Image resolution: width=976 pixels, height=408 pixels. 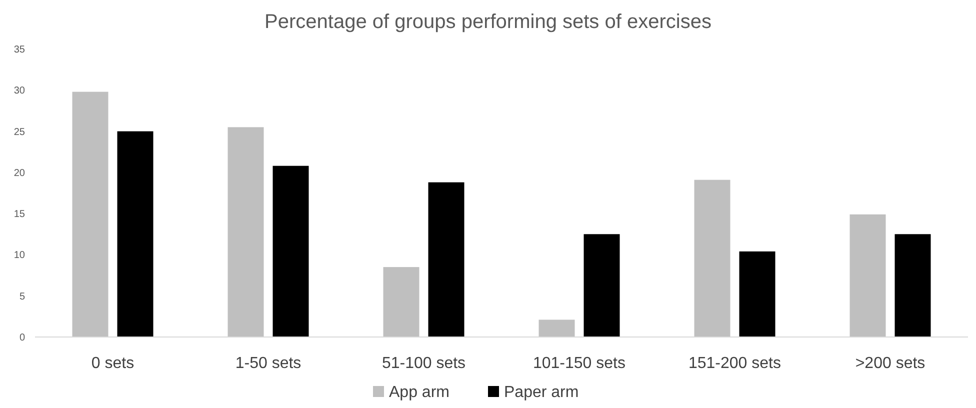 I want to click on x-tick-label: 0 sets, so click(x=112, y=363).